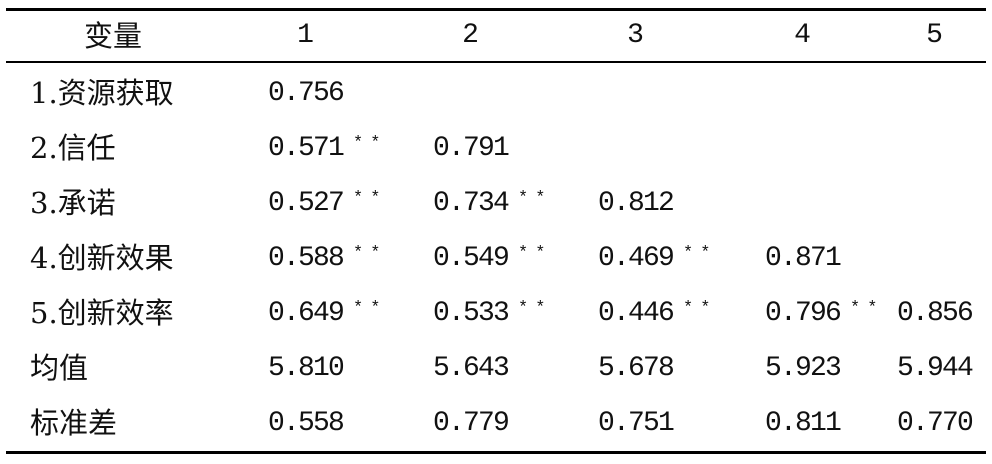 The image size is (992, 464). I want to click on cell-value: 5.810, so click(306, 368).